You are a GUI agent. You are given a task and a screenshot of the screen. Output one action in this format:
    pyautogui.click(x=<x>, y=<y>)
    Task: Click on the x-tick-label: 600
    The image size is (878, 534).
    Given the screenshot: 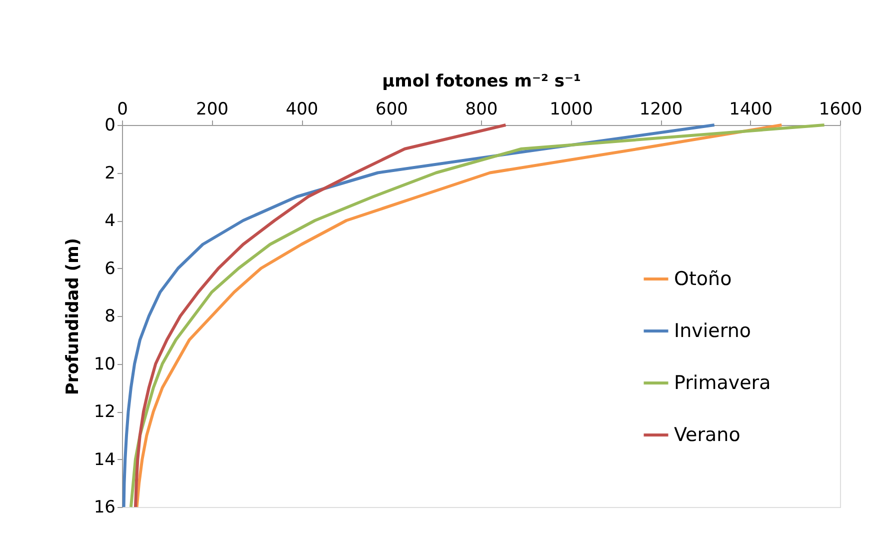 What is the action you would take?
    pyautogui.click(x=392, y=110)
    